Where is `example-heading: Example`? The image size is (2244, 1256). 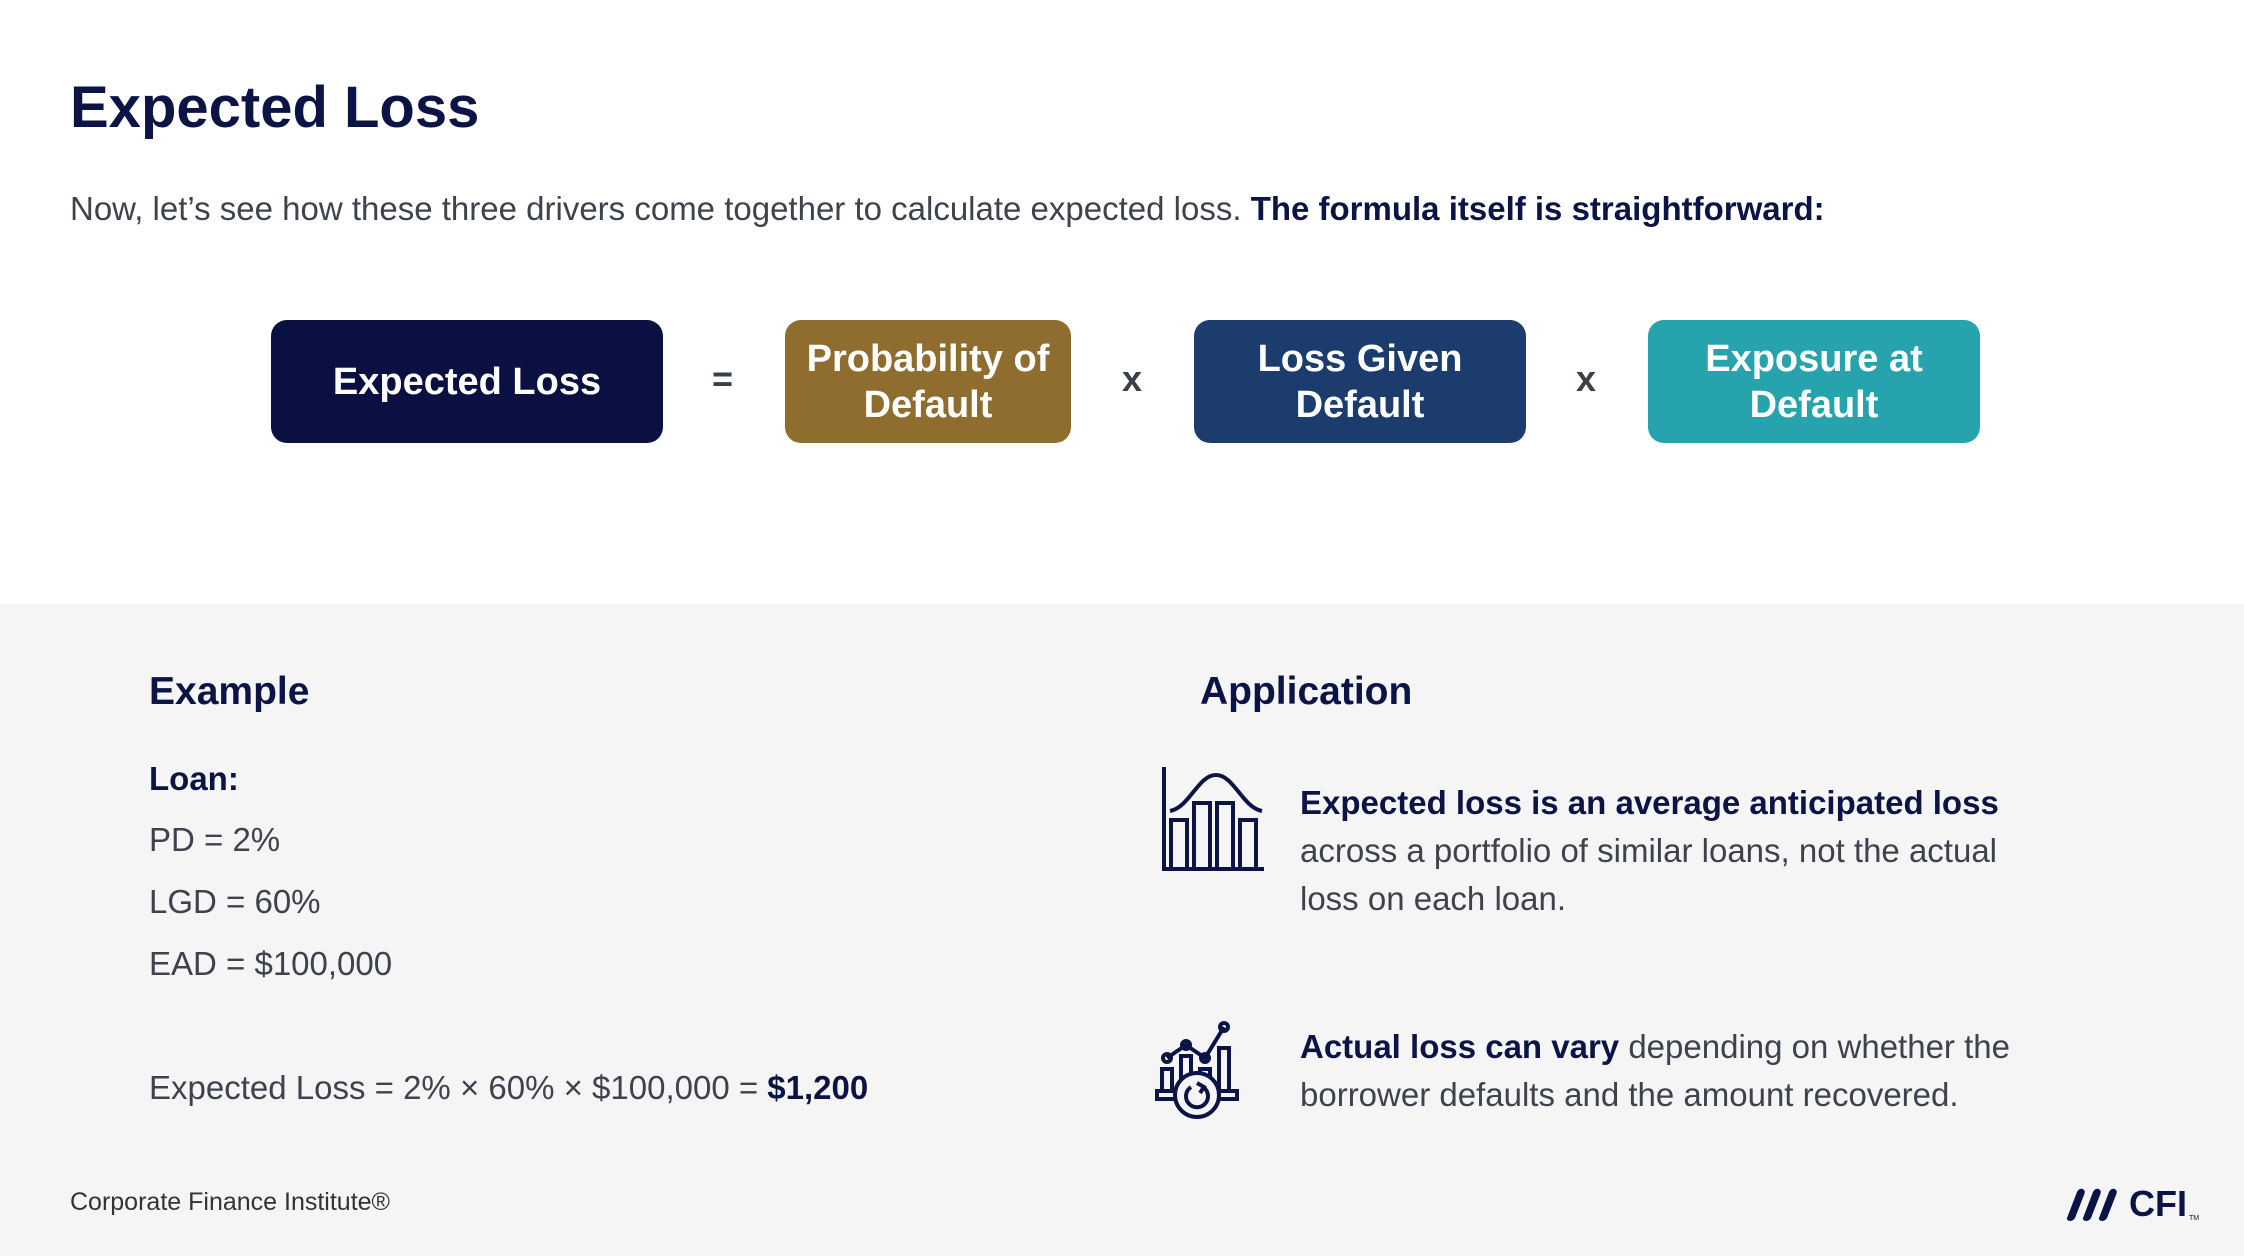 example-heading: Example is located at coordinates (229, 691).